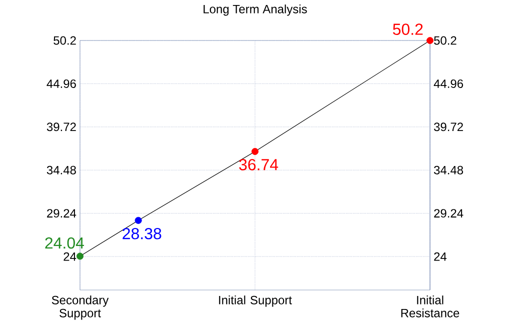 The width and height of the screenshot is (510, 330). What do you see at coordinates (61, 213) in the screenshot?
I see `y-tick-label: 29.24` at bounding box center [61, 213].